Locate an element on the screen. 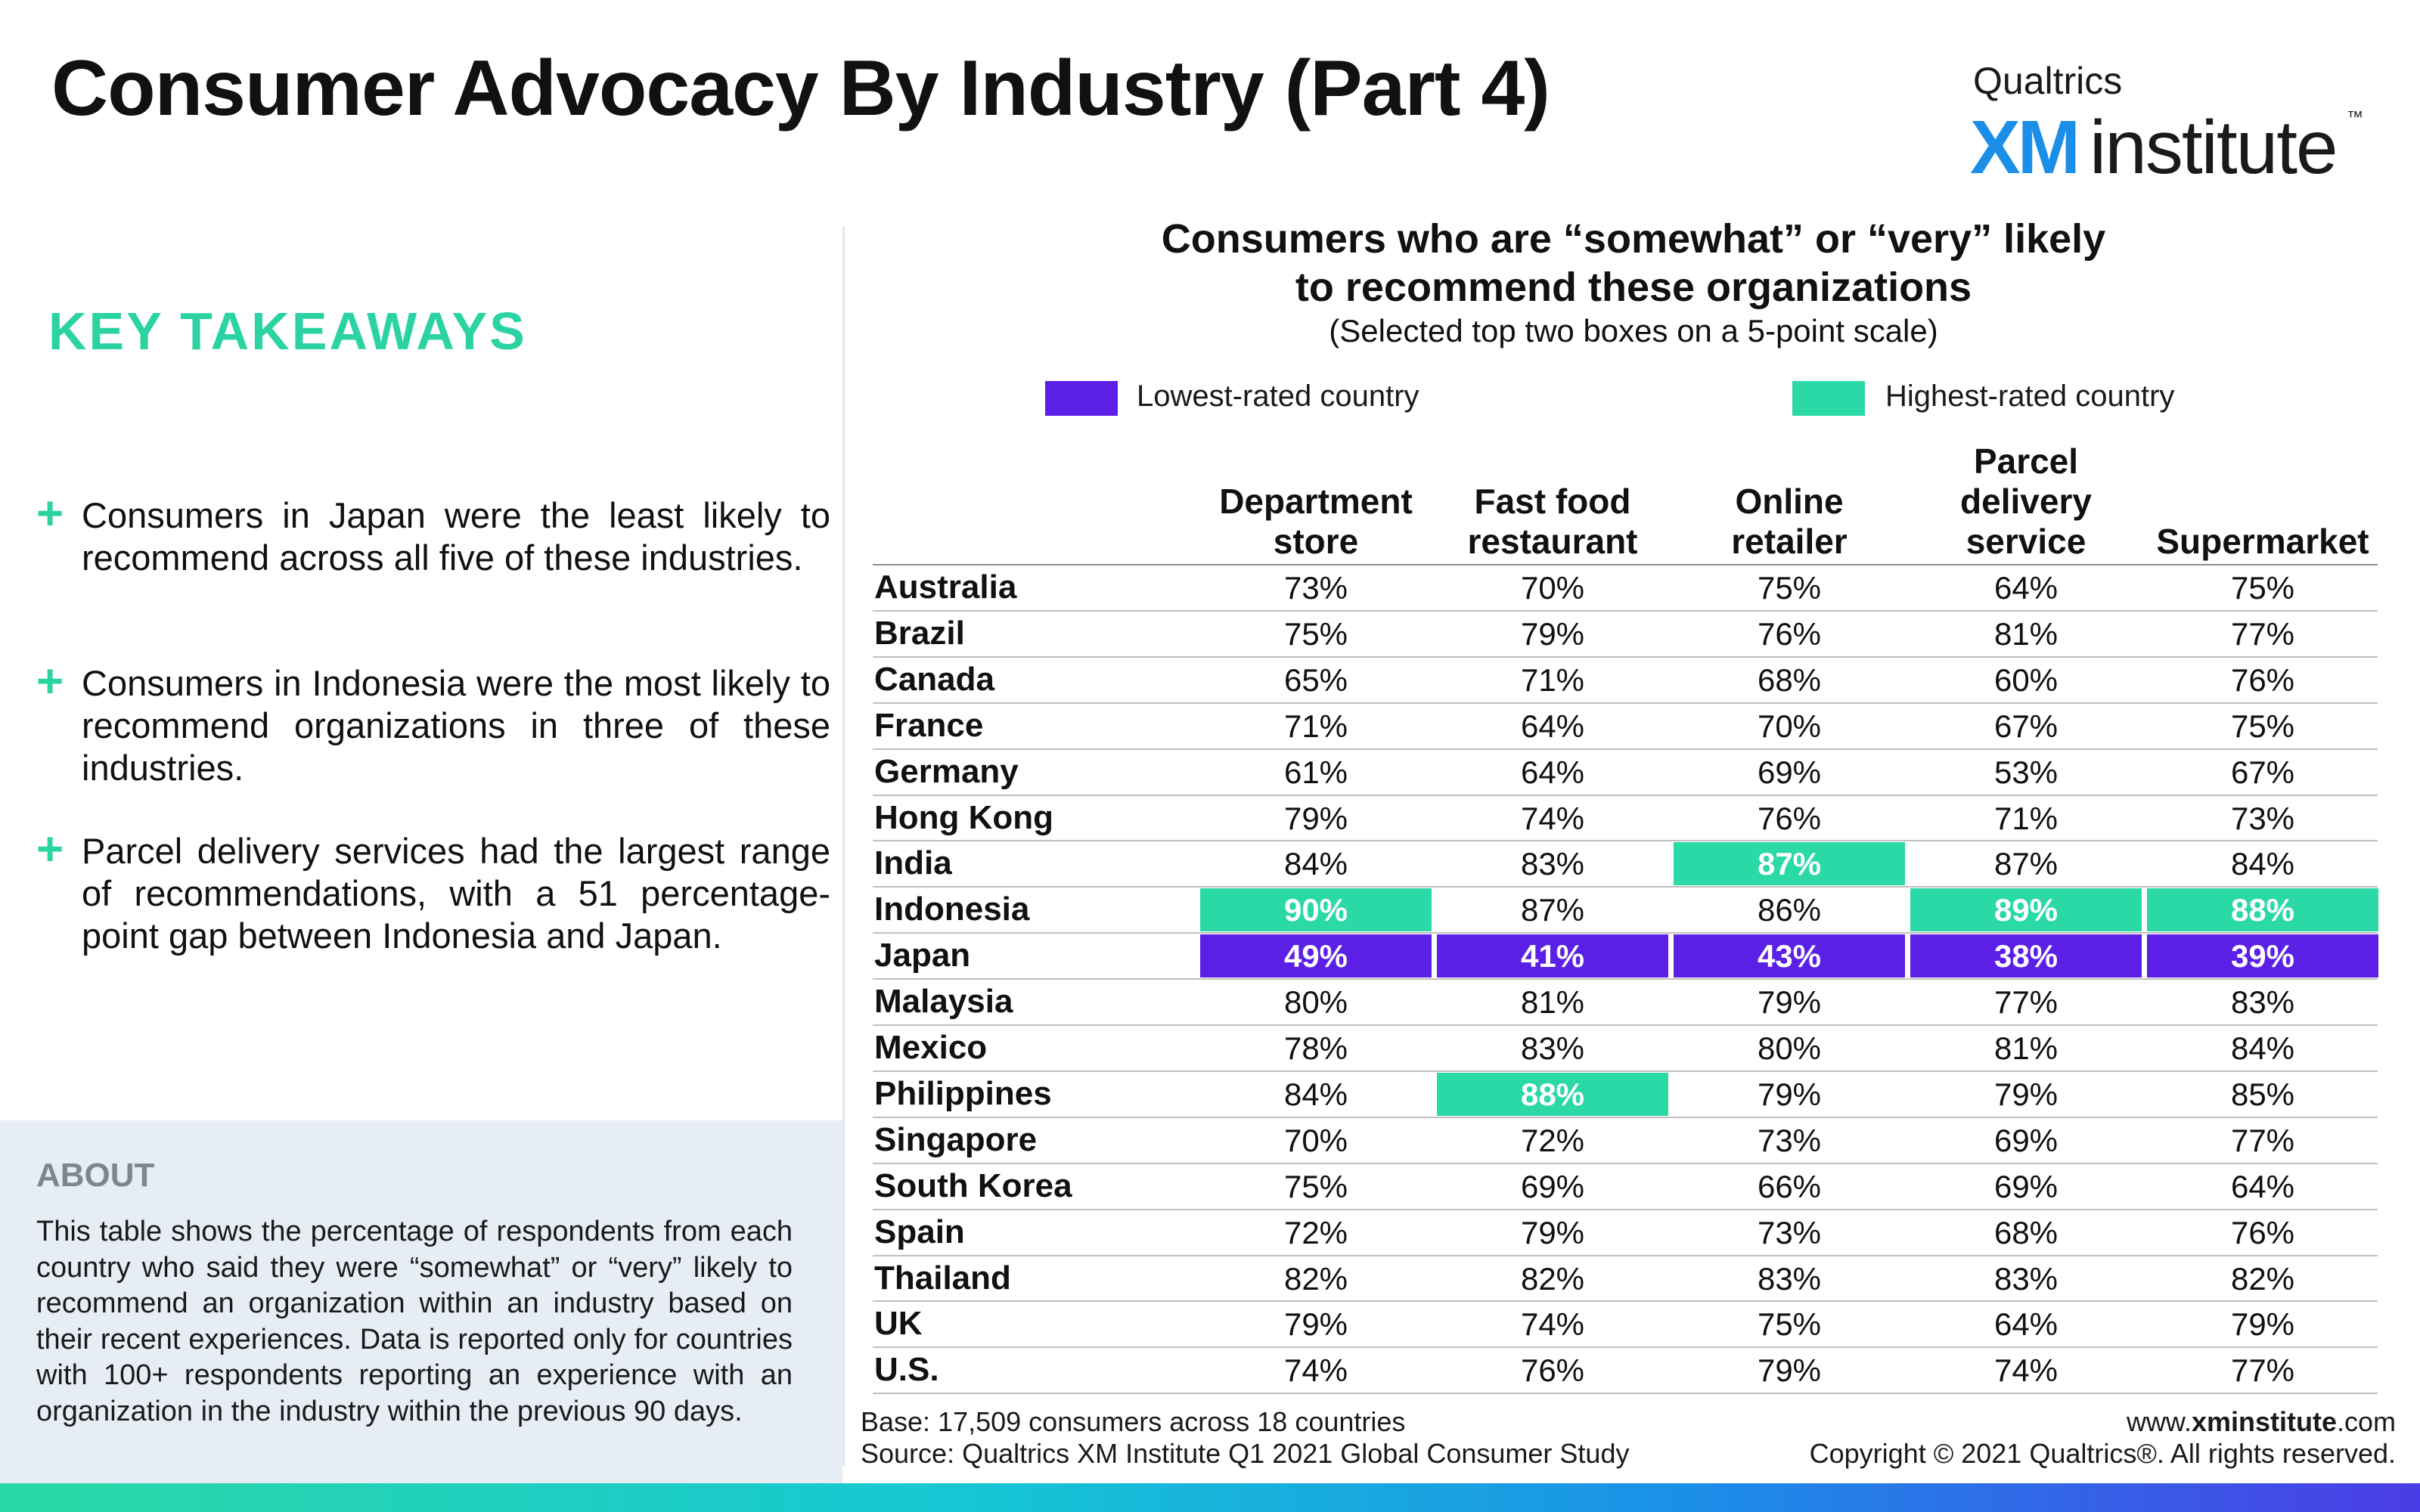 The width and height of the screenshot is (2420, 1512). cell-value: 86% is located at coordinates (1789, 910).